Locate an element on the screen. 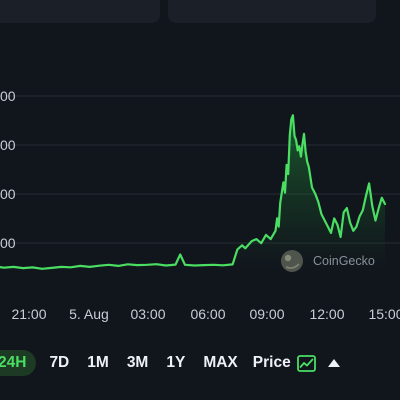  x-axis-ticks: 21:00 5. Aug 03:00 06:00 09:00 12:00 15:00 is located at coordinates (205, 314).